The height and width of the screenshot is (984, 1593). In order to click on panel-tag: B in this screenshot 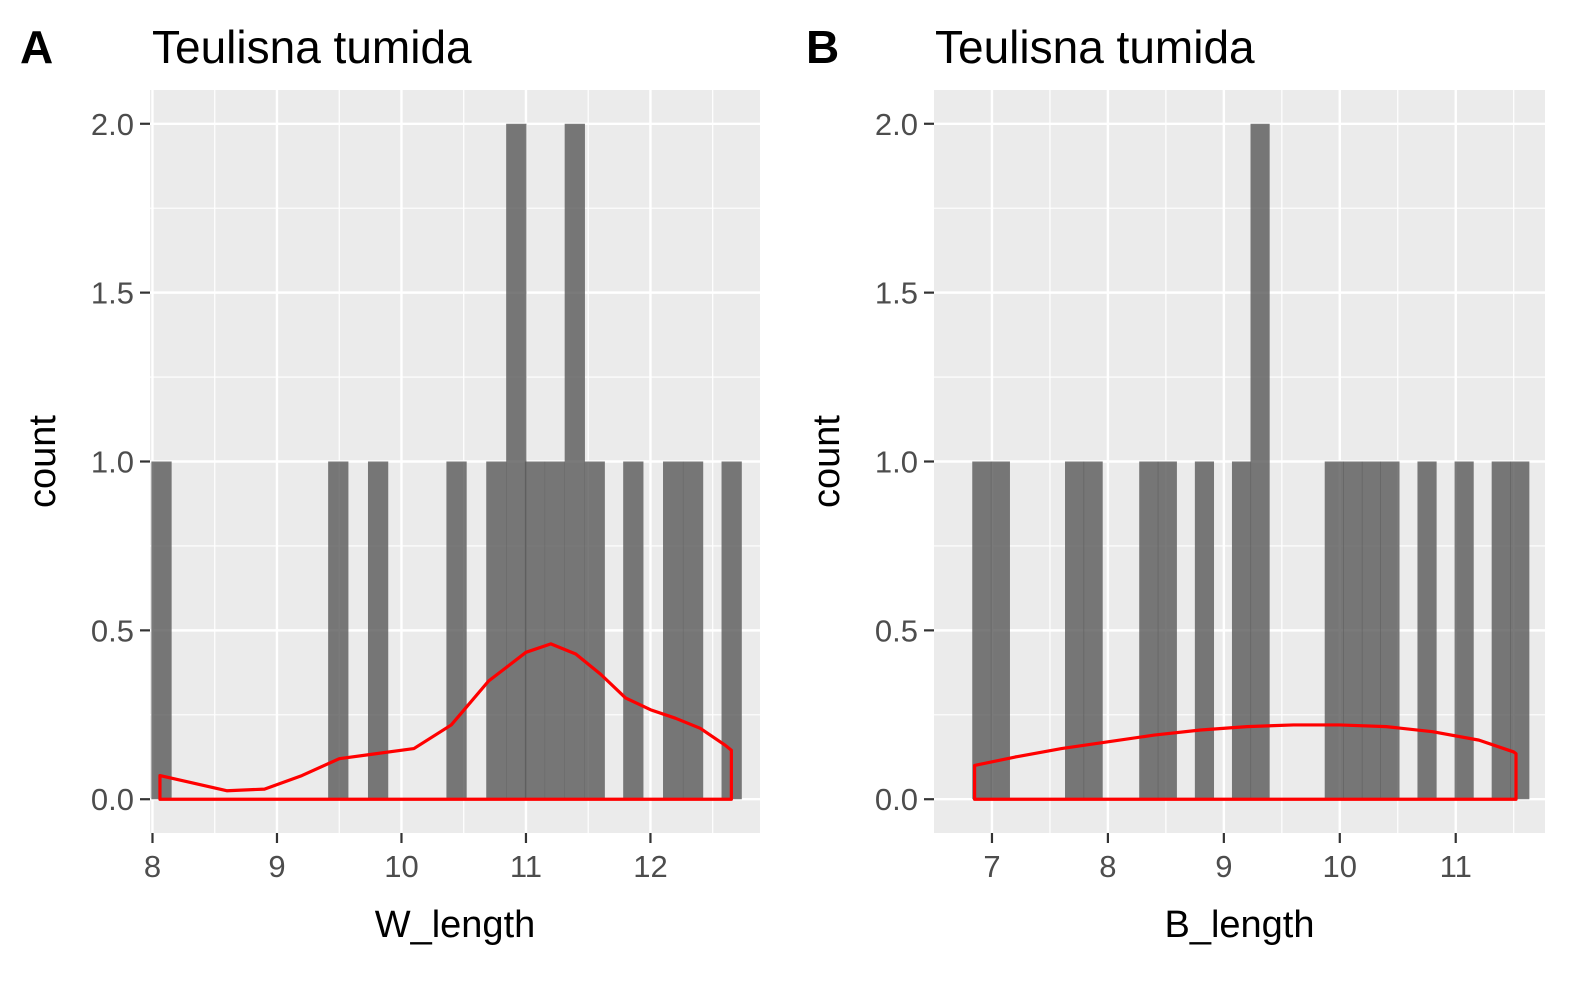, I will do `click(822, 47)`.